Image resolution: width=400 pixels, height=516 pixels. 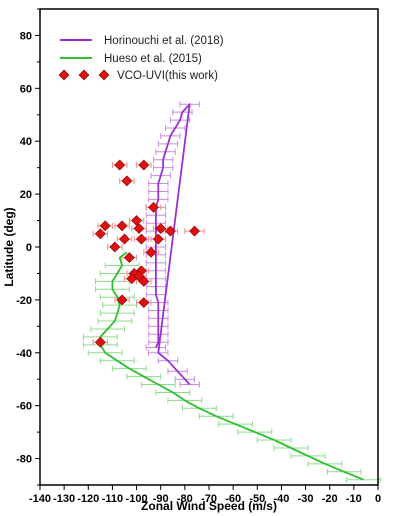 What do you see at coordinates (330, 499) in the screenshot?
I see `x-tick-label: -20` at bounding box center [330, 499].